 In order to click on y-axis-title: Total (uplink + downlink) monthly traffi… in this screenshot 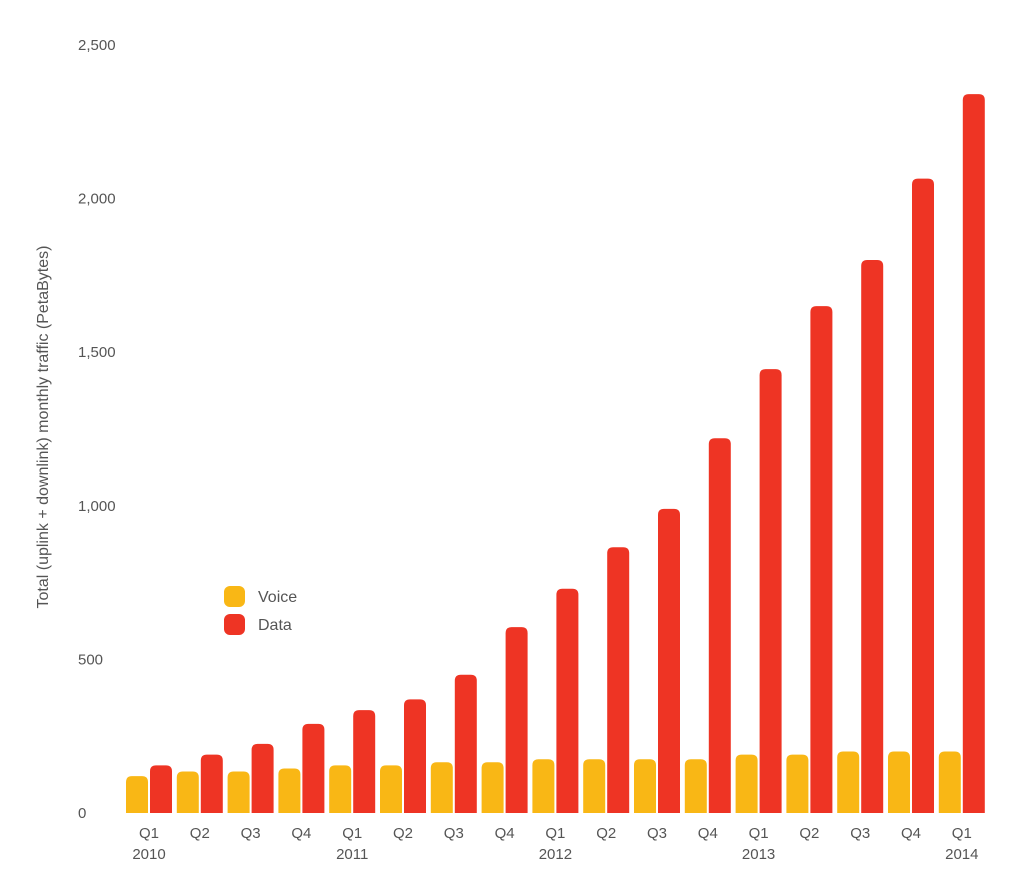, I will do `click(43, 427)`.